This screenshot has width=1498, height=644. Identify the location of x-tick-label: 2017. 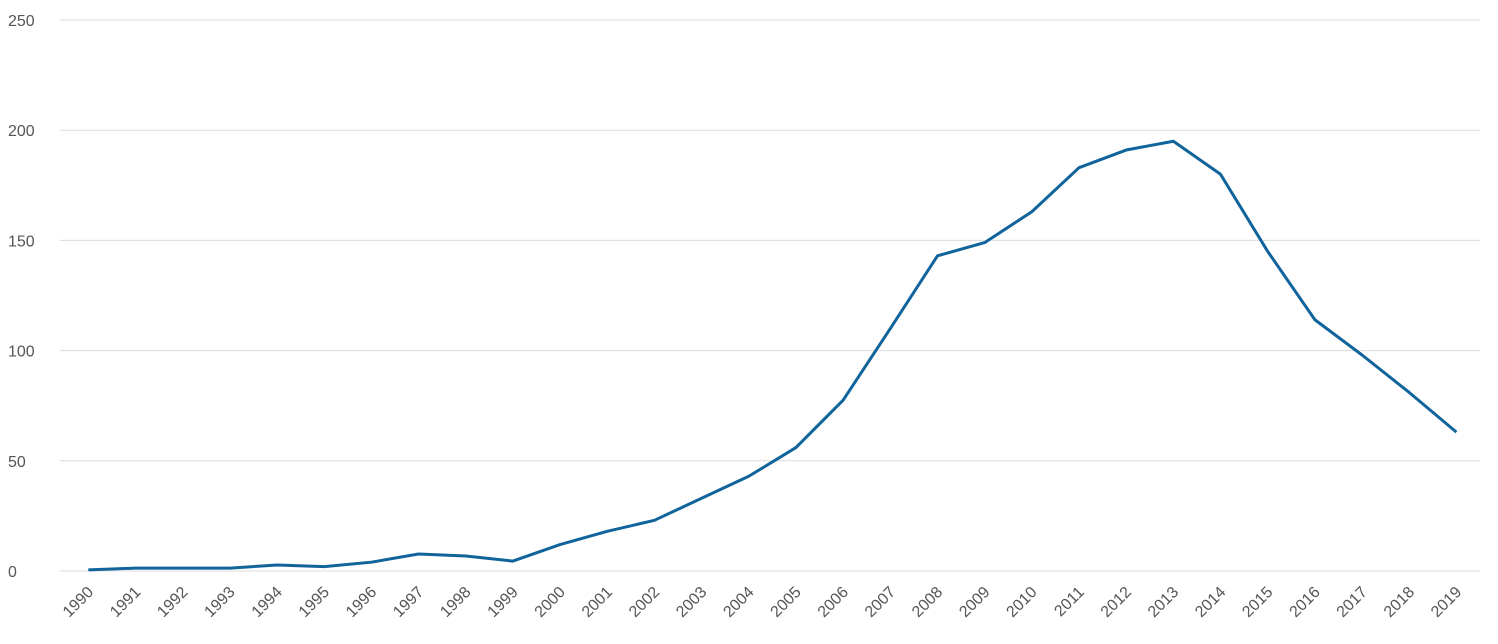
(1352, 602).